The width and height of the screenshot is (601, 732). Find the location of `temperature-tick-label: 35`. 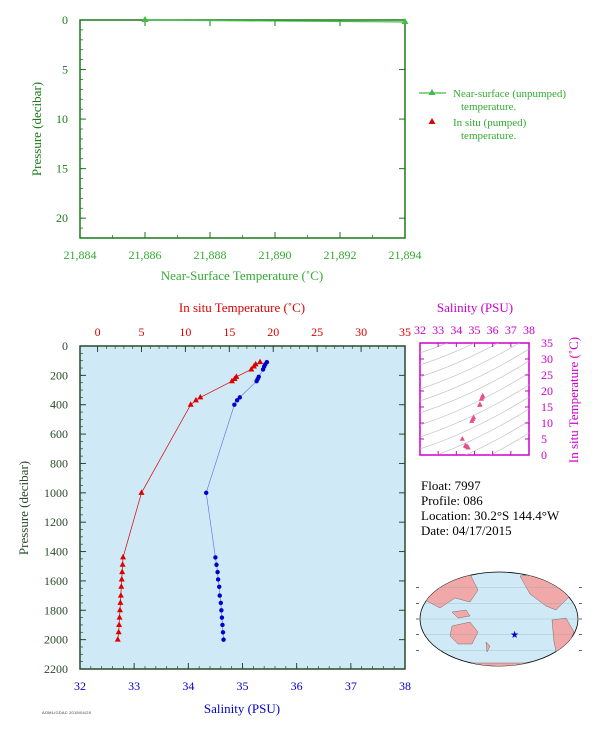

temperature-tick-label: 35 is located at coordinates (405, 332).